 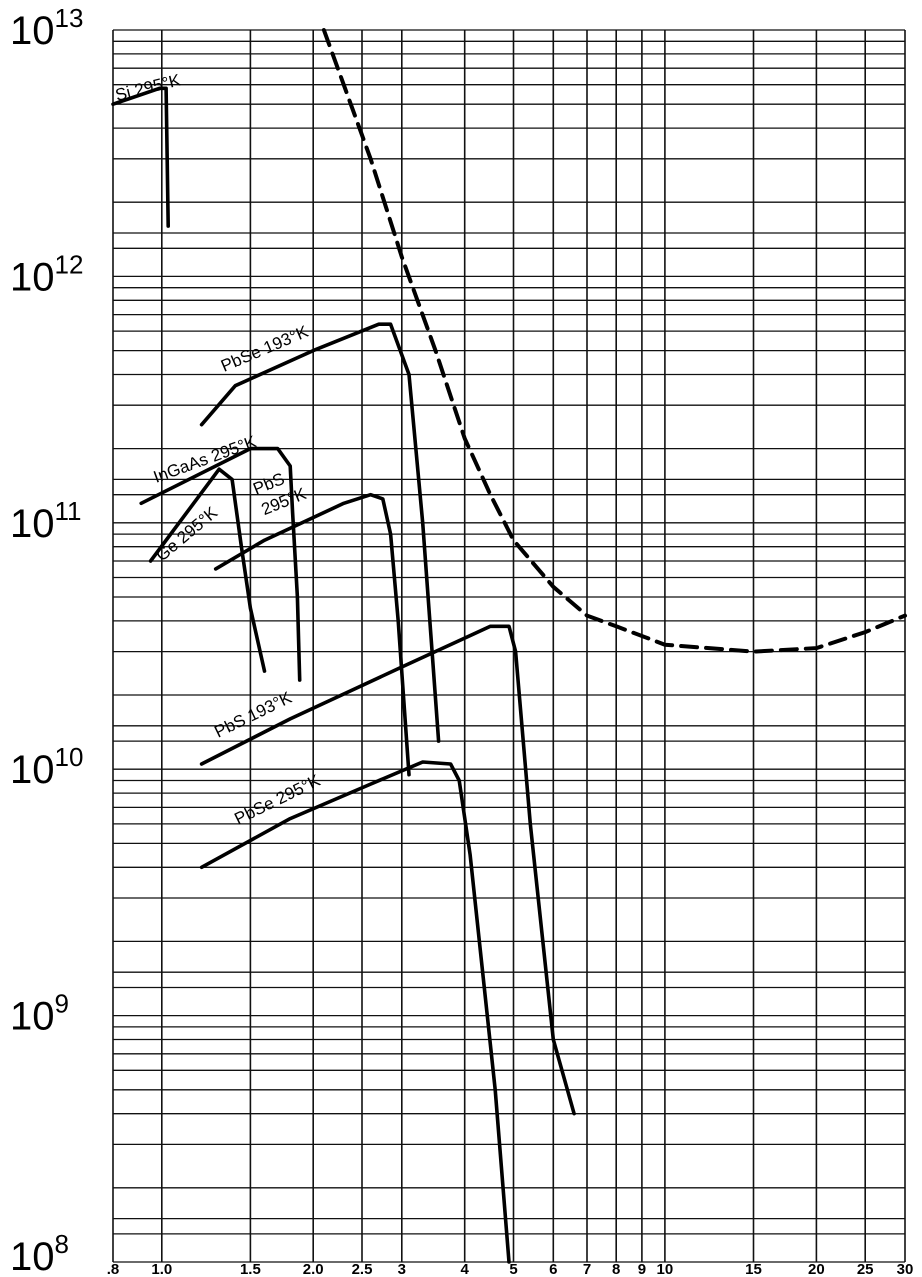 I want to click on series-label: Si 295°K, so click(x=148, y=87).